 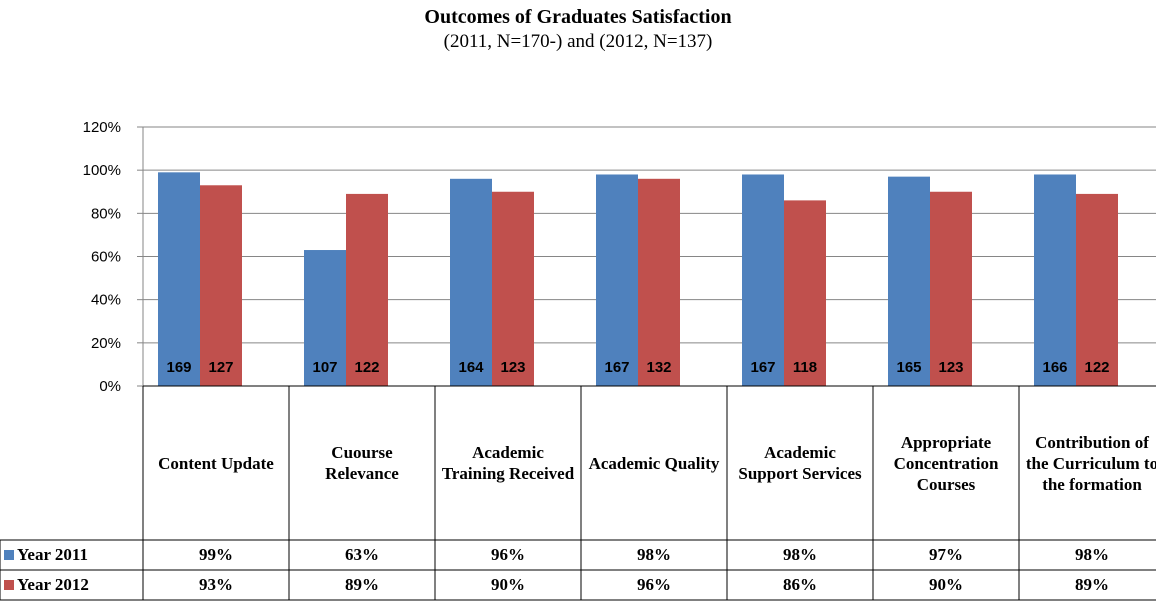 I want to click on chart-subtitle: (2011, N=170-) and (2012, N=137), so click(x=578, y=41).